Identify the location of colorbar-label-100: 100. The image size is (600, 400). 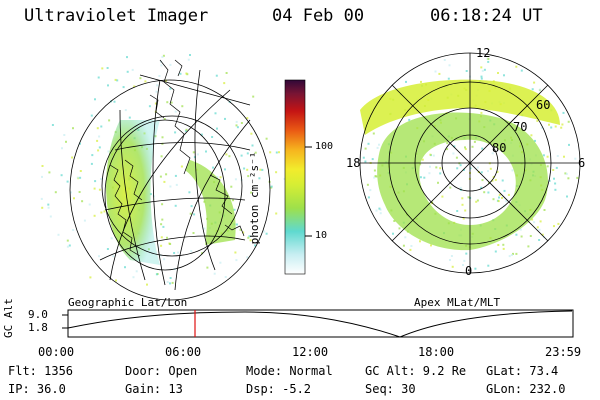
(324, 146).